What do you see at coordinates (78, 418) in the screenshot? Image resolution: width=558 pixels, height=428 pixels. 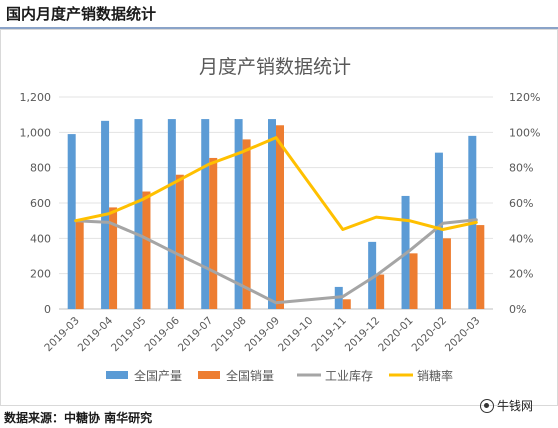 I see `source-note: 数据来源：中糖协 南华研究` at bounding box center [78, 418].